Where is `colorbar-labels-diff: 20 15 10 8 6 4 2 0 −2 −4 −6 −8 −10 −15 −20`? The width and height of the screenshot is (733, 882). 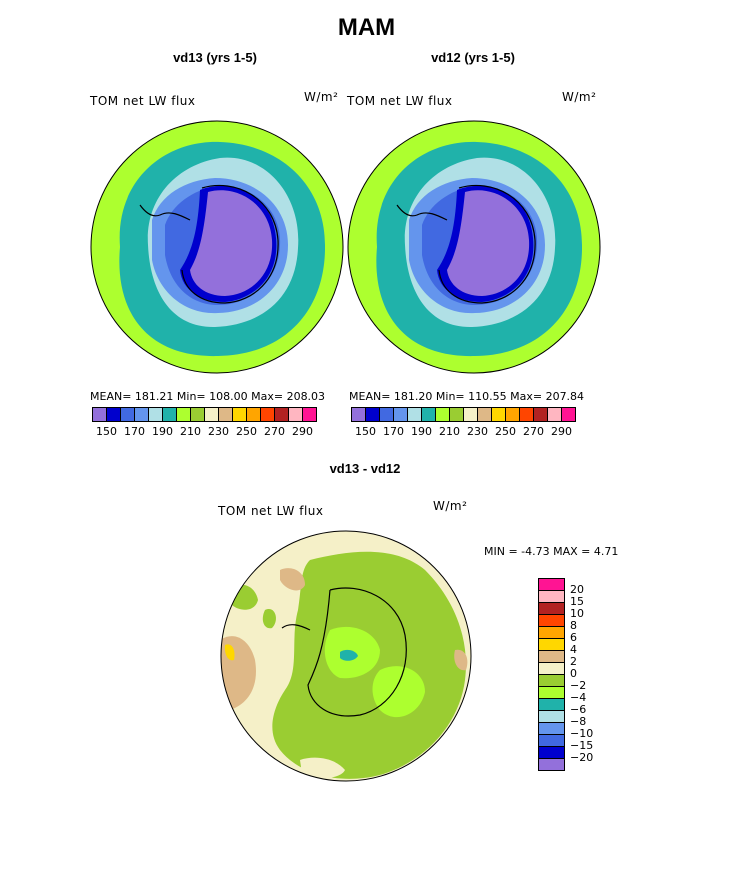
colorbar-labels-diff: 20 15 10 8 6 4 2 0 −2 −4 −6 −8 −10 −15 −20 is located at coordinates (595, 683).